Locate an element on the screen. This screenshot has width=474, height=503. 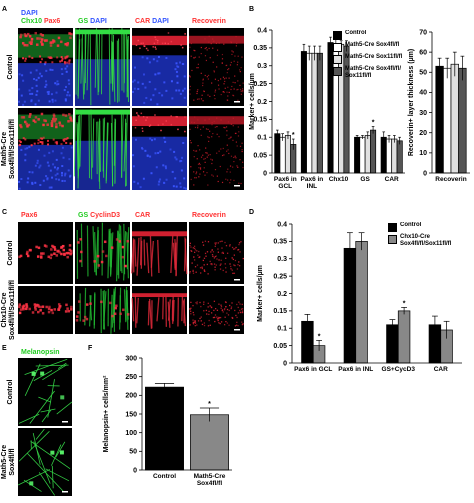
y-tick-label: 0.15 is located at coordinates (260, 120).